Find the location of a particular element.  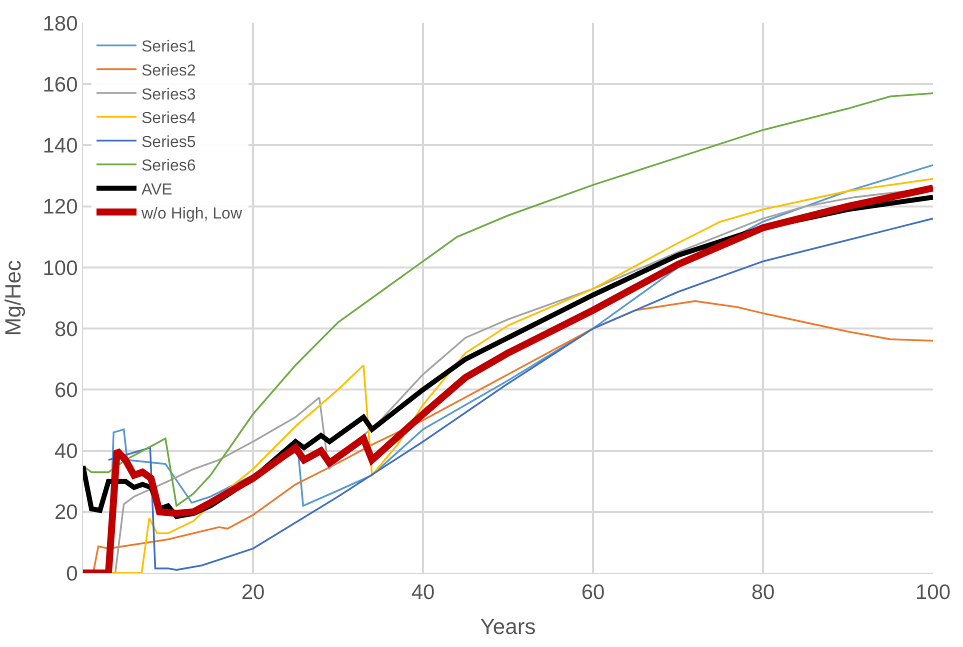

legend-label: Series4 is located at coordinates (169, 119).